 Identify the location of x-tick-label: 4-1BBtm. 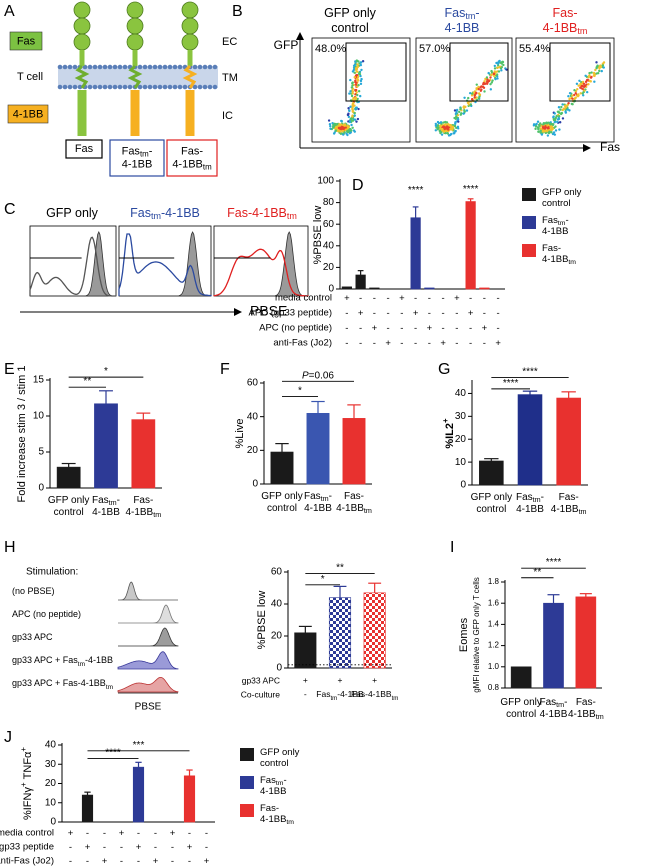
(354, 509).